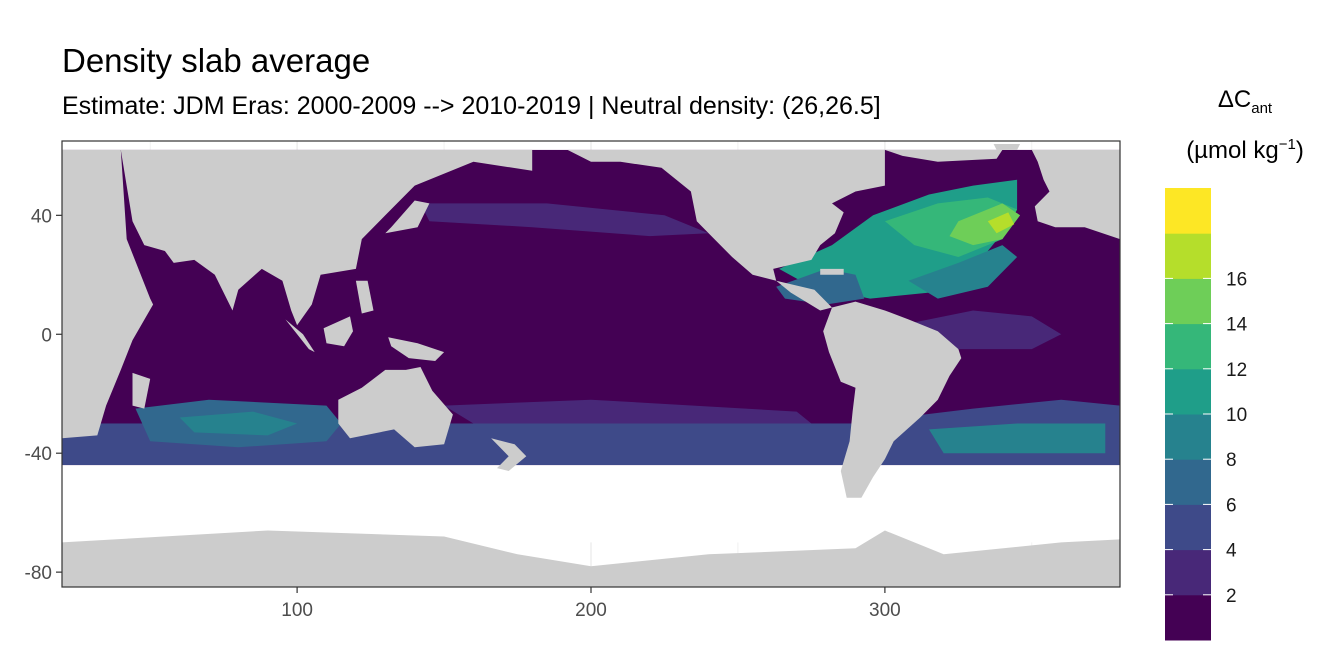 The width and height of the screenshot is (1344, 672). I want to click on land-new-guinea, so click(416, 349).